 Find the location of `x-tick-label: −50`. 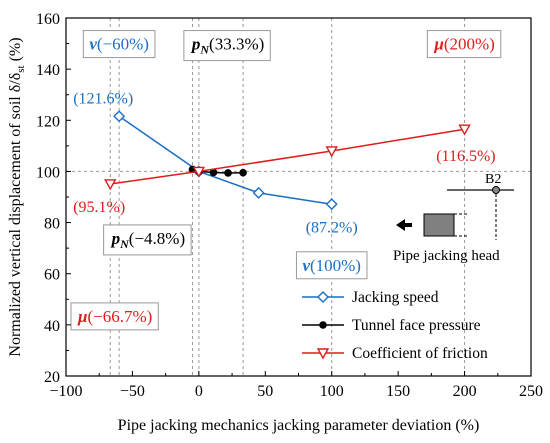

x-tick-label: −50 is located at coordinates (132, 391).